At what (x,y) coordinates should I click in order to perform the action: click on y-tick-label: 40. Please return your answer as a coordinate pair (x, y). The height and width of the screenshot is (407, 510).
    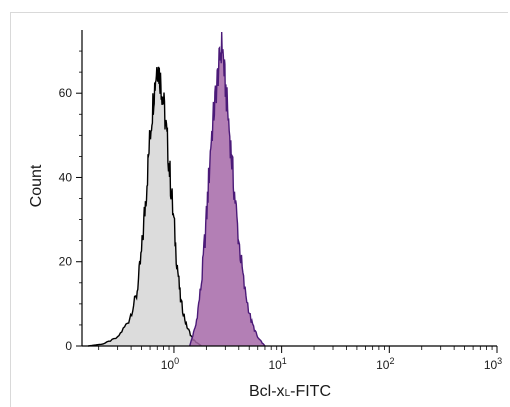
    Looking at the image, I should click on (66, 177).